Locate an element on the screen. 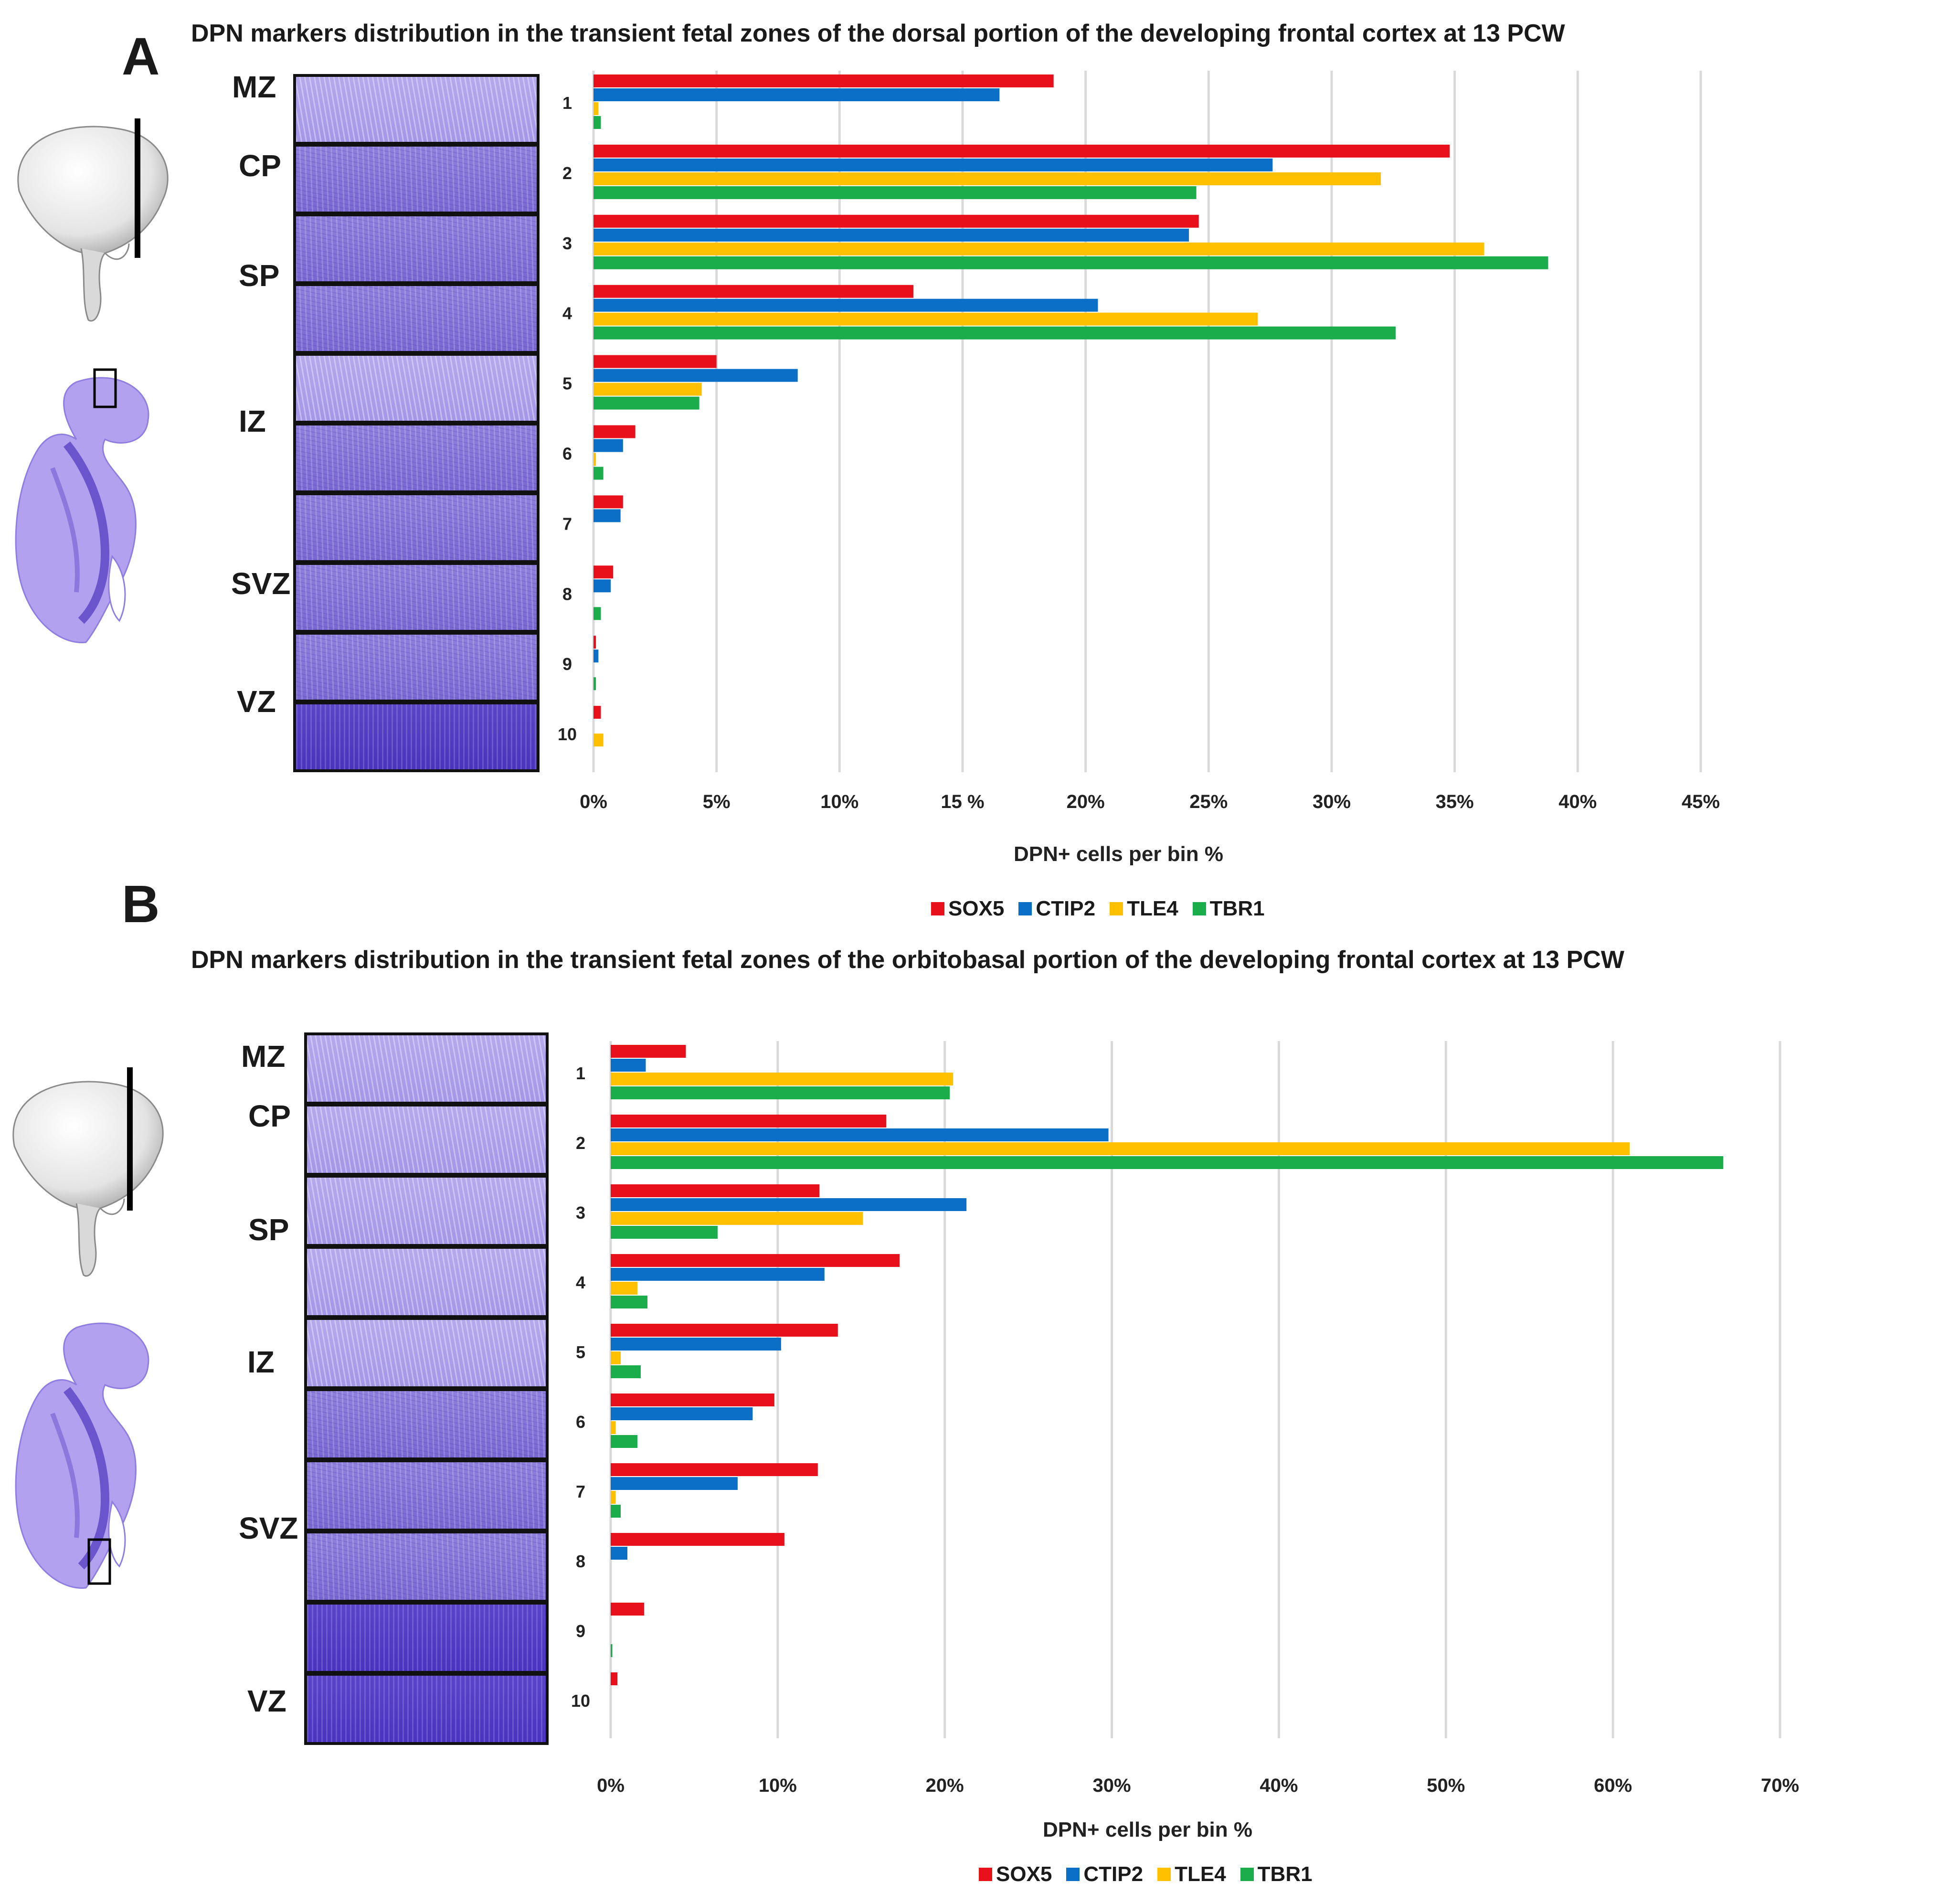 This screenshot has width=1960, height=1893. brain-3d-icon is located at coordinates (88, 1172).